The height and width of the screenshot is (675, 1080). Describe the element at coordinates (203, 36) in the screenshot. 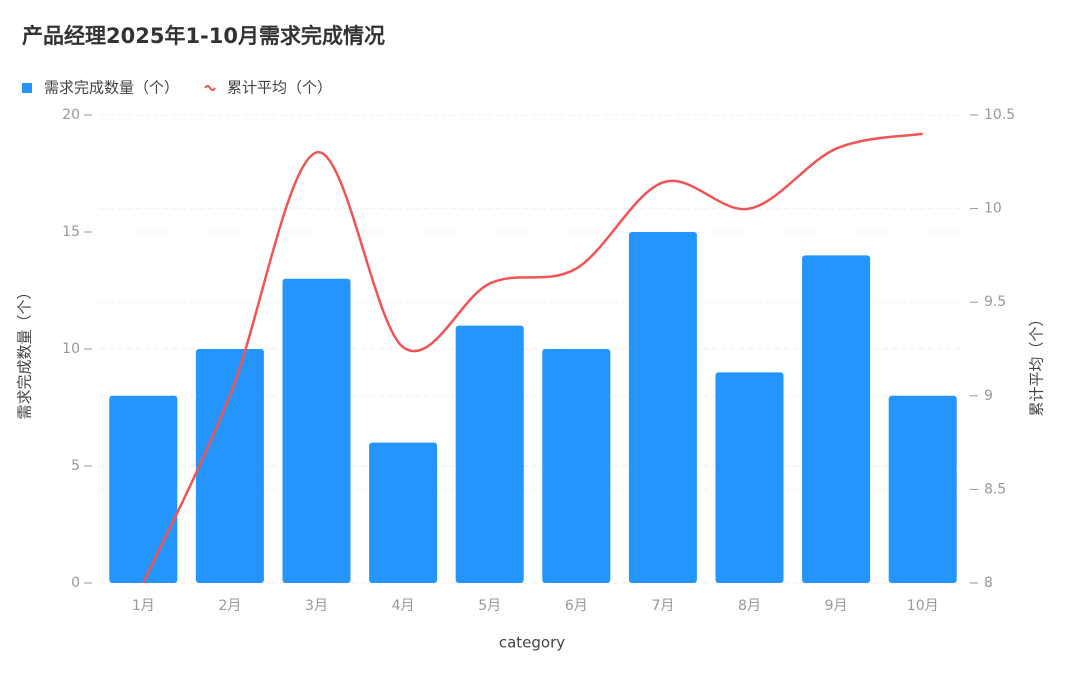

I see `chart-title: 产品经理2025年1-10月需求完成情况` at that location.